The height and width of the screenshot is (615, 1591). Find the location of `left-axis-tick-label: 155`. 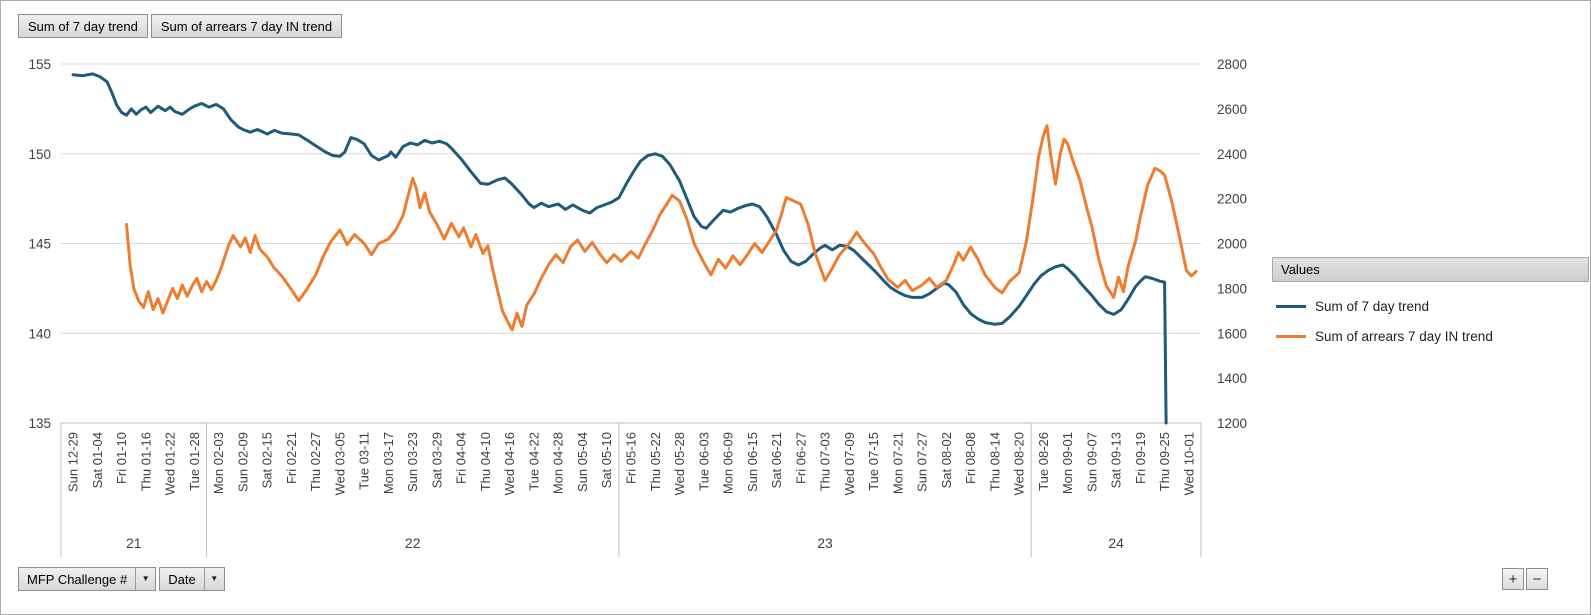

left-axis-tick-label: 155 is located at coordinates (39, 64).